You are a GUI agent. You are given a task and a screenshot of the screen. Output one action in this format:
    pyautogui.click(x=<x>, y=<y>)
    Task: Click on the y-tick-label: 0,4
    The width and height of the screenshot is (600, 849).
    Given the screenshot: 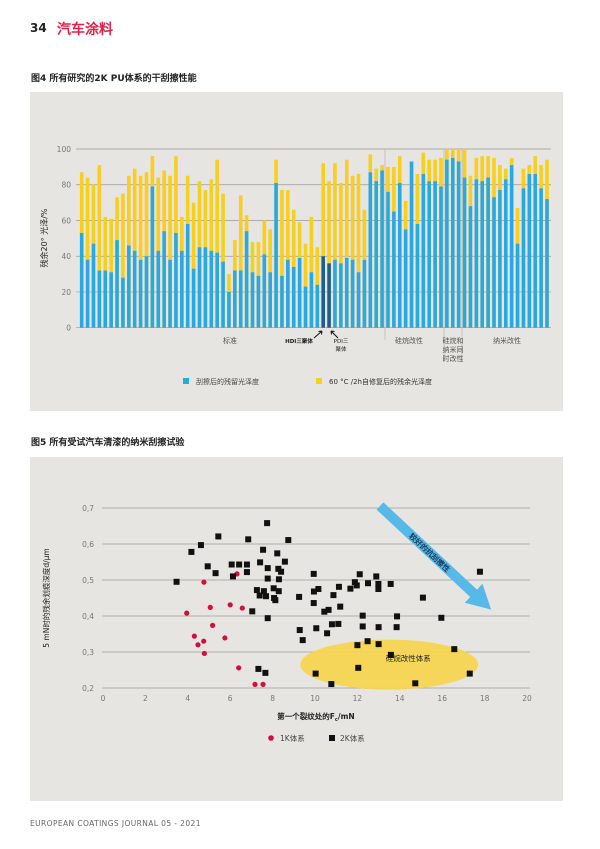 What is the action you would take?
    pyautogui.click(x=88, y=616)
    